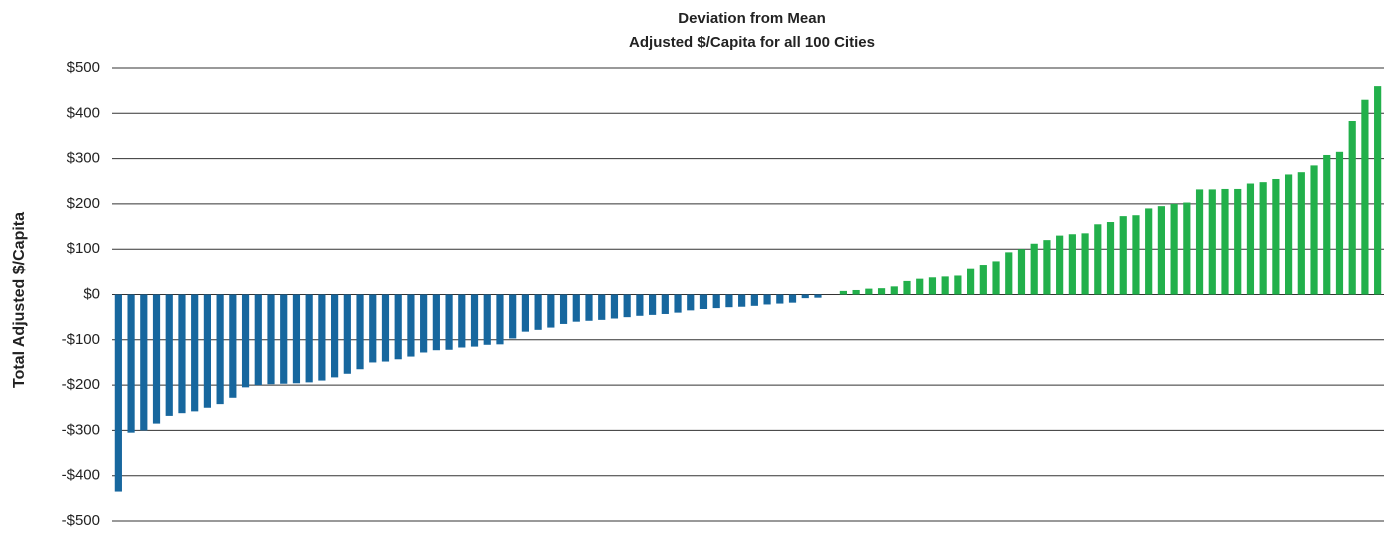 This screenshot has height=533, width=1384. What do you see at coordinates (81, 475) in the screenshot?
I see `y-tick-label: -$400` at bounding box center [81, 475].